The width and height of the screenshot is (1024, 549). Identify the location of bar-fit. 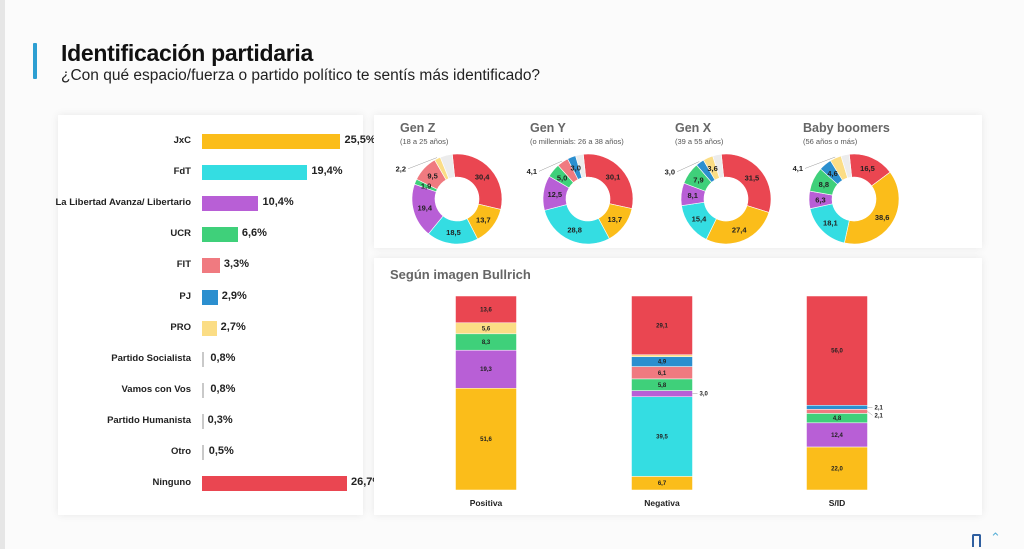
(211, 266).